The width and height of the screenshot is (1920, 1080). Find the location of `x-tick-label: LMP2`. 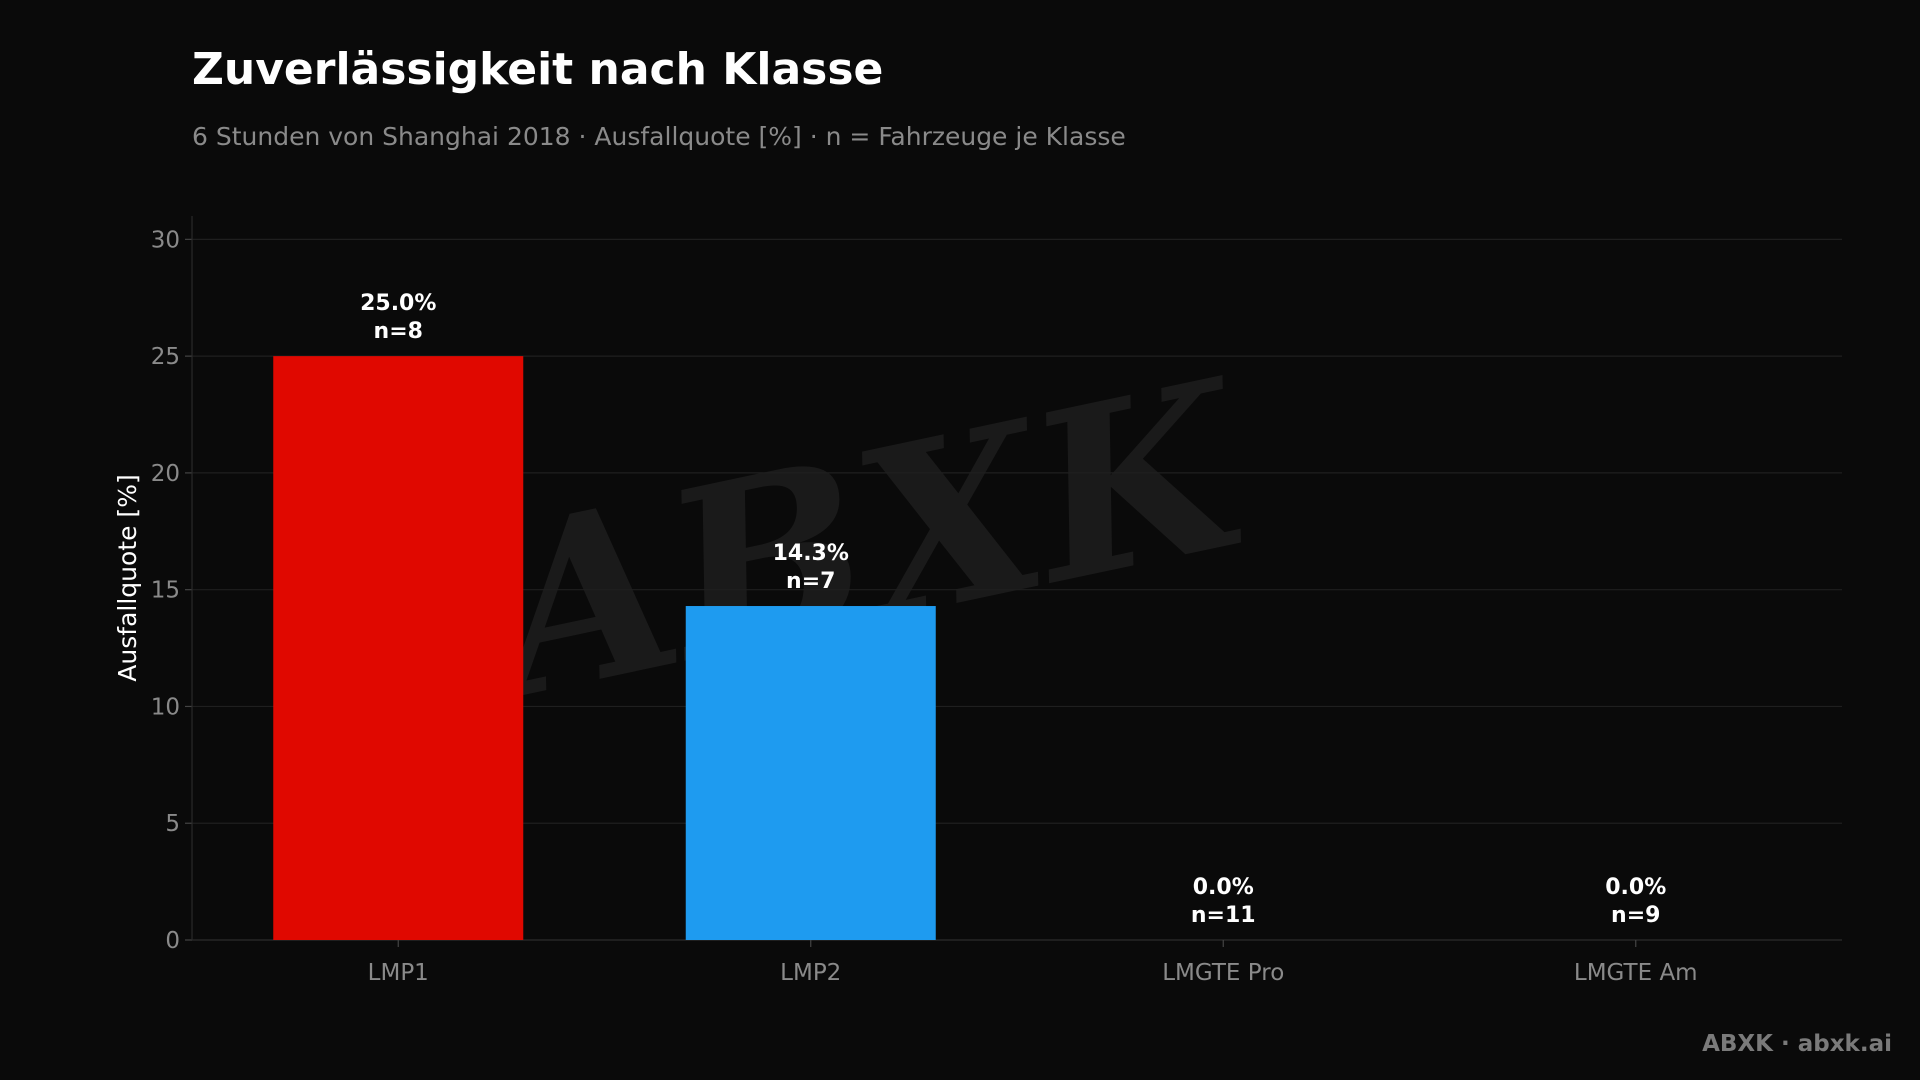

x-tick-label: LMP2 is located at coordinates (810, 973).